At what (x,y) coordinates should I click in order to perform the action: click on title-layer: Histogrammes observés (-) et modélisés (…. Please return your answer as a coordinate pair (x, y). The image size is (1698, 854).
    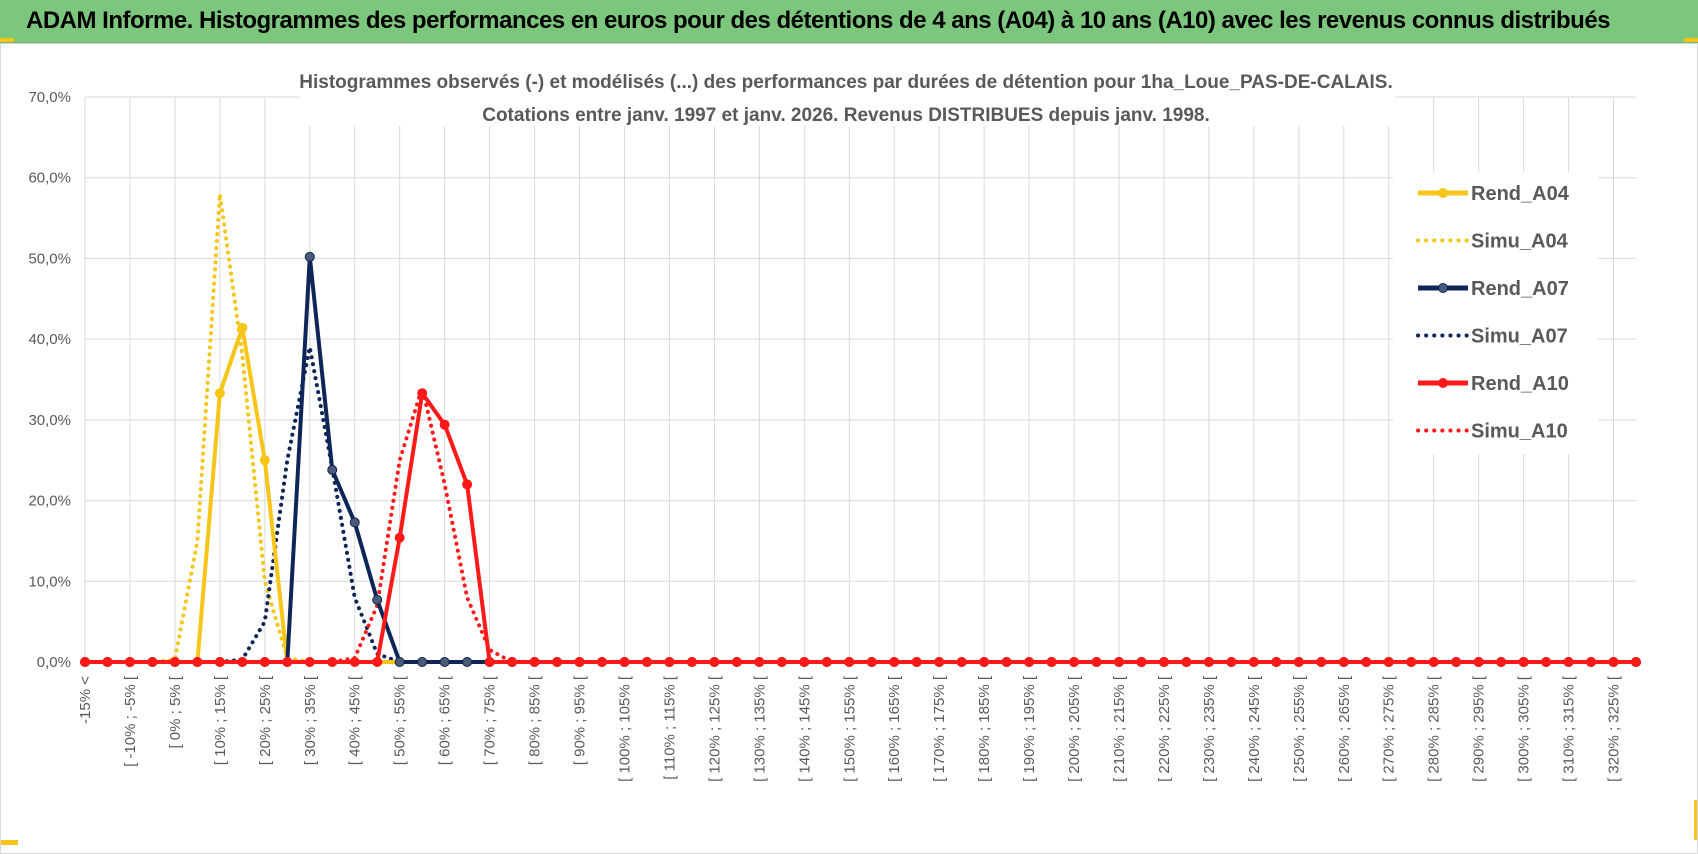
    Looking at the image, I should click on (847, 95).